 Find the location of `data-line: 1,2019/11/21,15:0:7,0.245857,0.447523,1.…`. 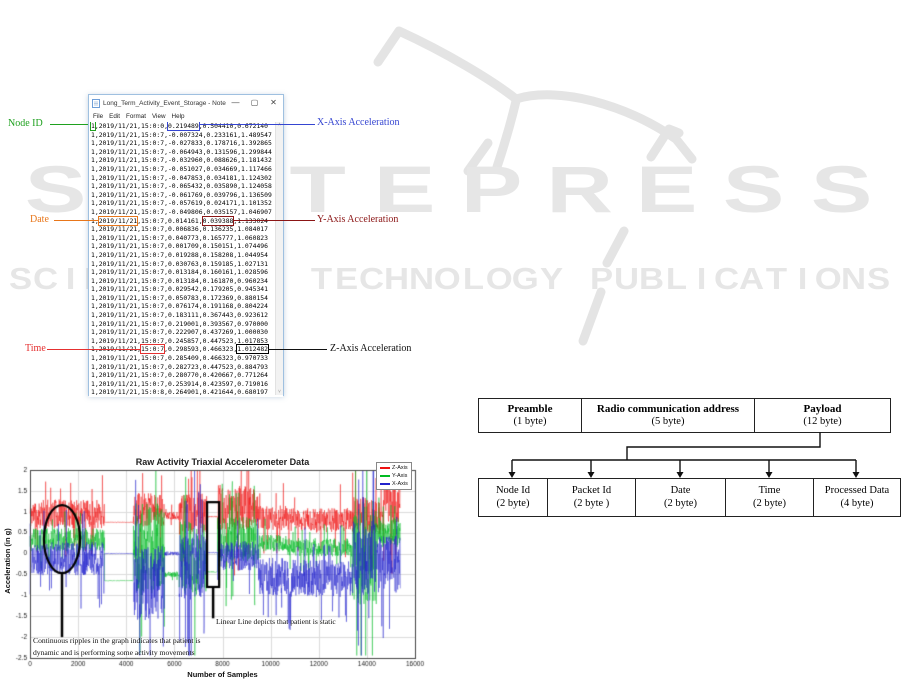

data-line: 1,2019/11/21,15:0:7,0.245857,0.447523,1.… is located at coordinates (179, 340).